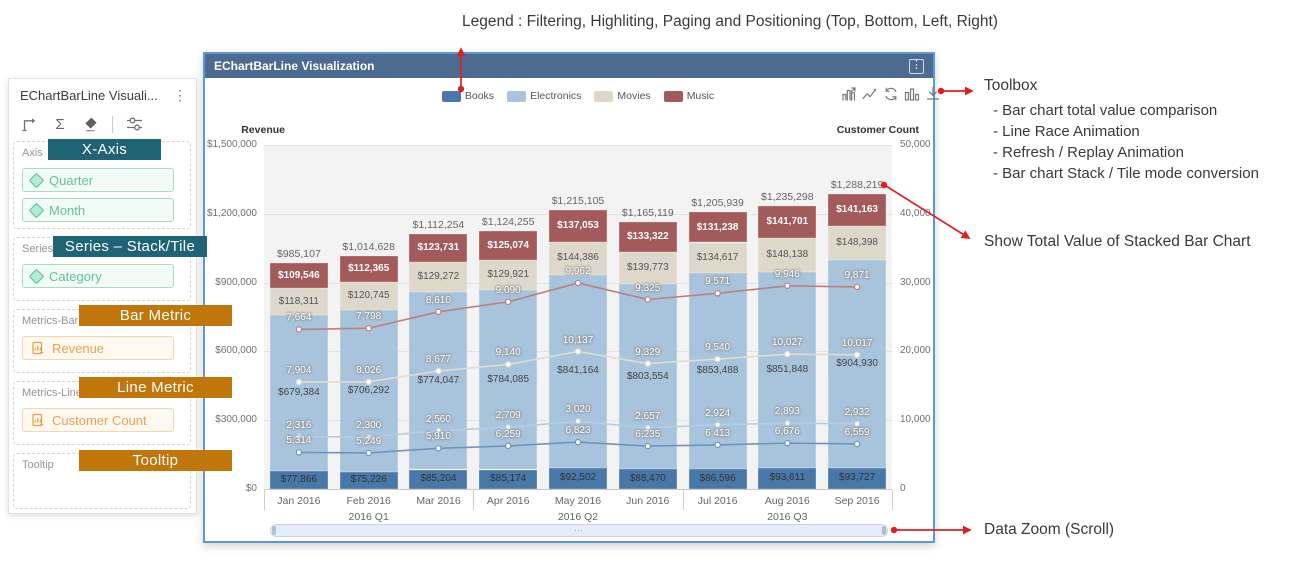  What do you see at coordinates (912, 94) in the screenshot?
I see `stack-bar-icon` at bounding box center [912, 94].